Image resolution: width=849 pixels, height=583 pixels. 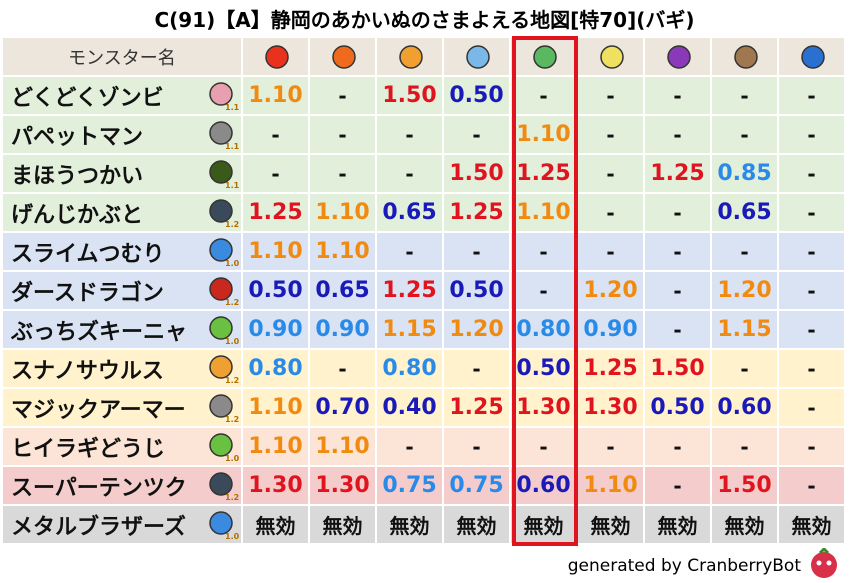 I want to click on footer: generated by CranberryBot, so click(x=684, y=566).